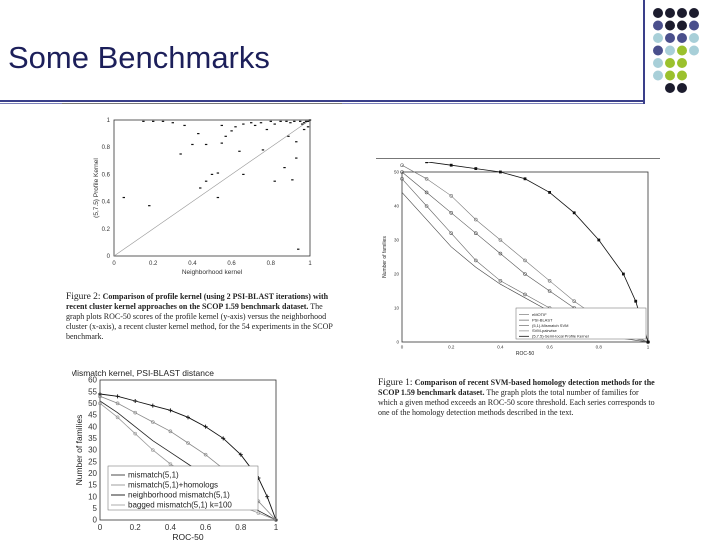 The image size is (720, 540). What do you see at coordinates (83, 297) in the screenshot?
I see `figure2-caption-label: Figure 2:` at bounding box center [83, 297].